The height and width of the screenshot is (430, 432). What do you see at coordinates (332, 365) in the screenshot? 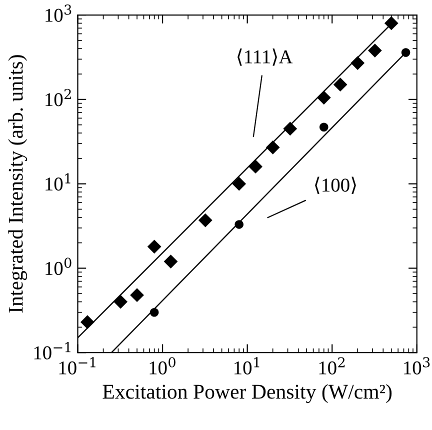
I see `x-tick-label: 10$^{2}$` at bounding box center [332, 365].